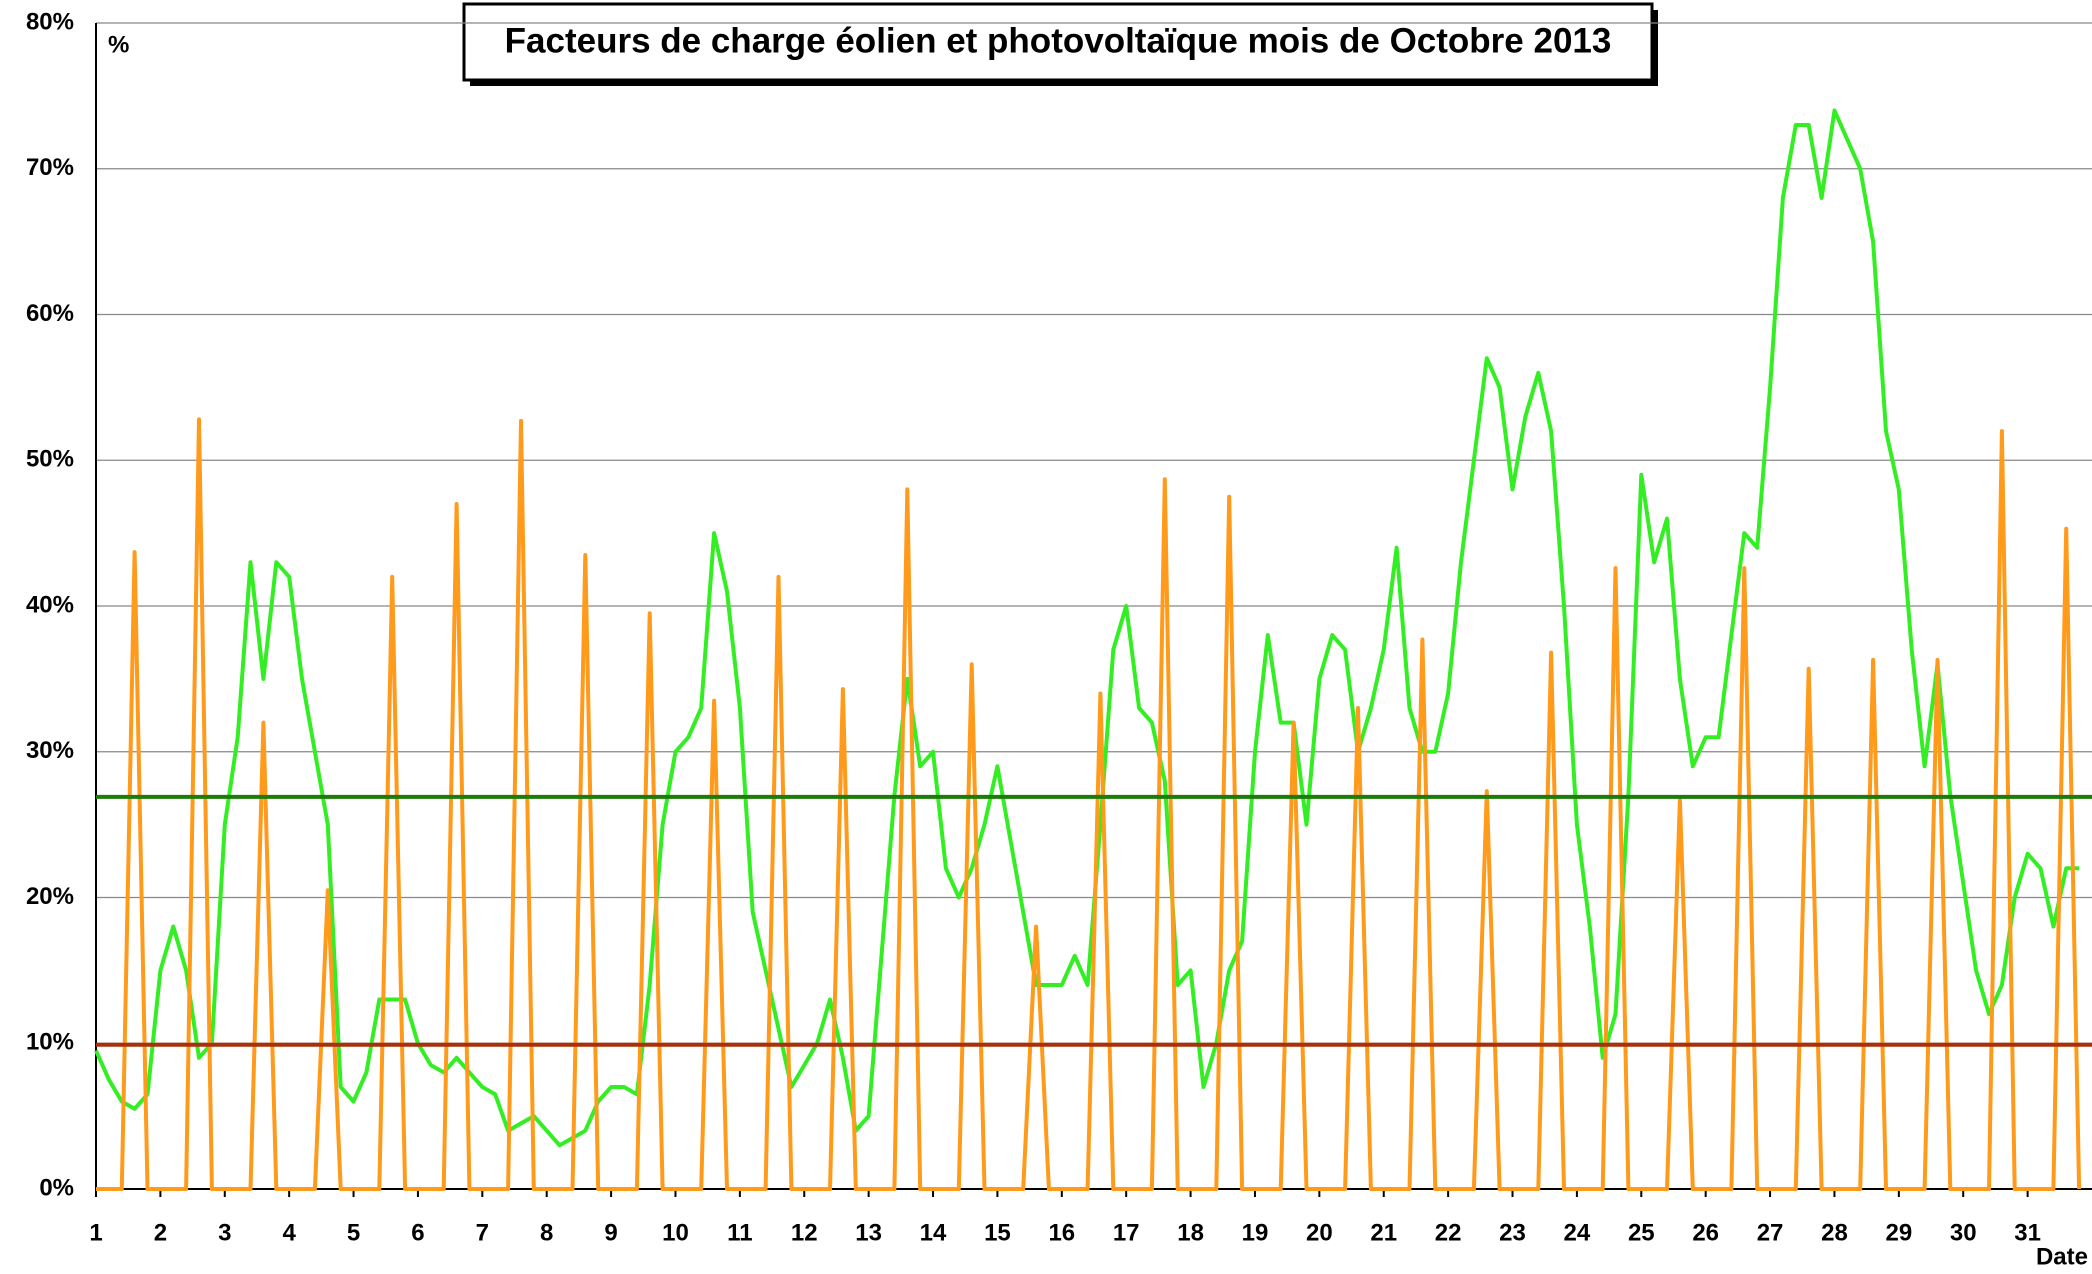 Image resolution: width=2092 pixels, height=1274 pixels. What do you see at coordinates (56, 1187) in the screenshot?
I see `y-tick-label: 0%` at bounding box center [56, 1187].